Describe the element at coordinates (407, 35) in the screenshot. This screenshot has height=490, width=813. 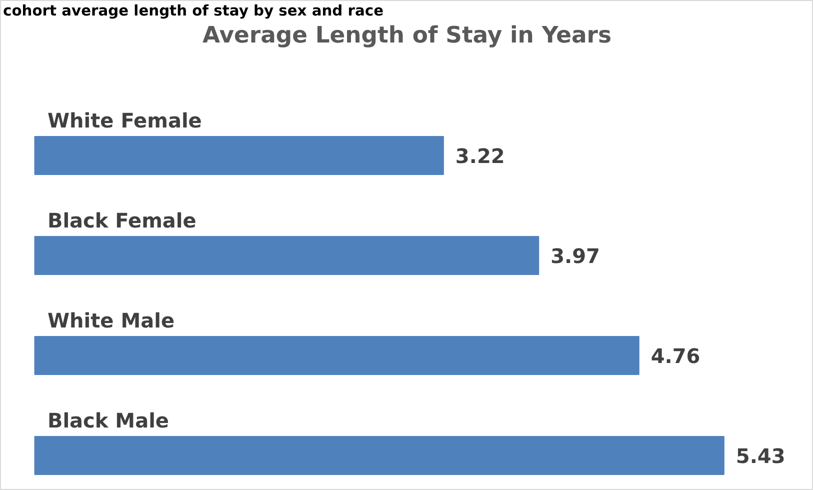
I see `chart-title: Average Length of Stay in Years` at that location.